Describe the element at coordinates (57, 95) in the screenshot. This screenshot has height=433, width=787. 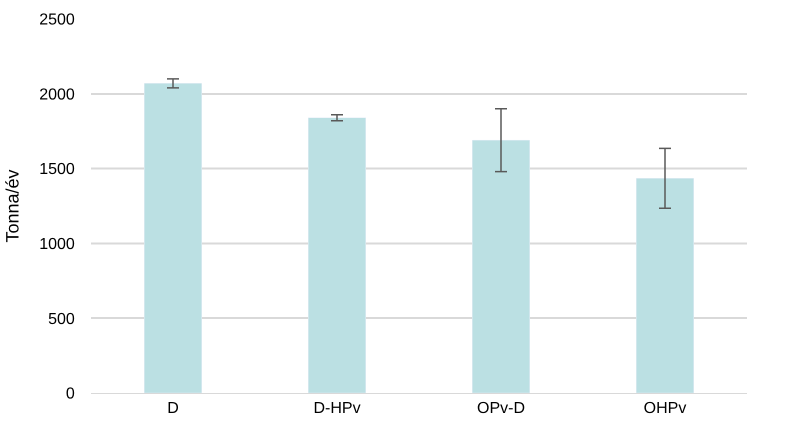
I see `y-tick-label: 2000` at that location.